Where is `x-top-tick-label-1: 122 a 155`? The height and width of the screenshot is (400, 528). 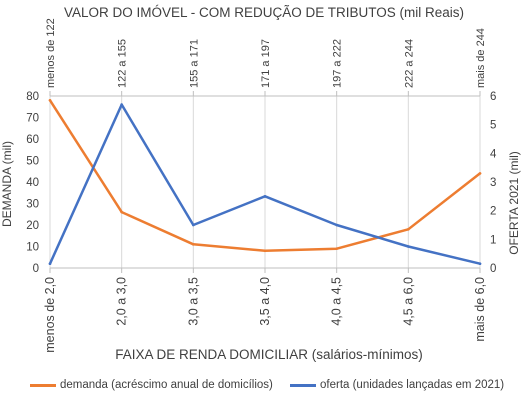 x-top-tick-label-1: 122 a 155 is located at coordinates (123, 63).